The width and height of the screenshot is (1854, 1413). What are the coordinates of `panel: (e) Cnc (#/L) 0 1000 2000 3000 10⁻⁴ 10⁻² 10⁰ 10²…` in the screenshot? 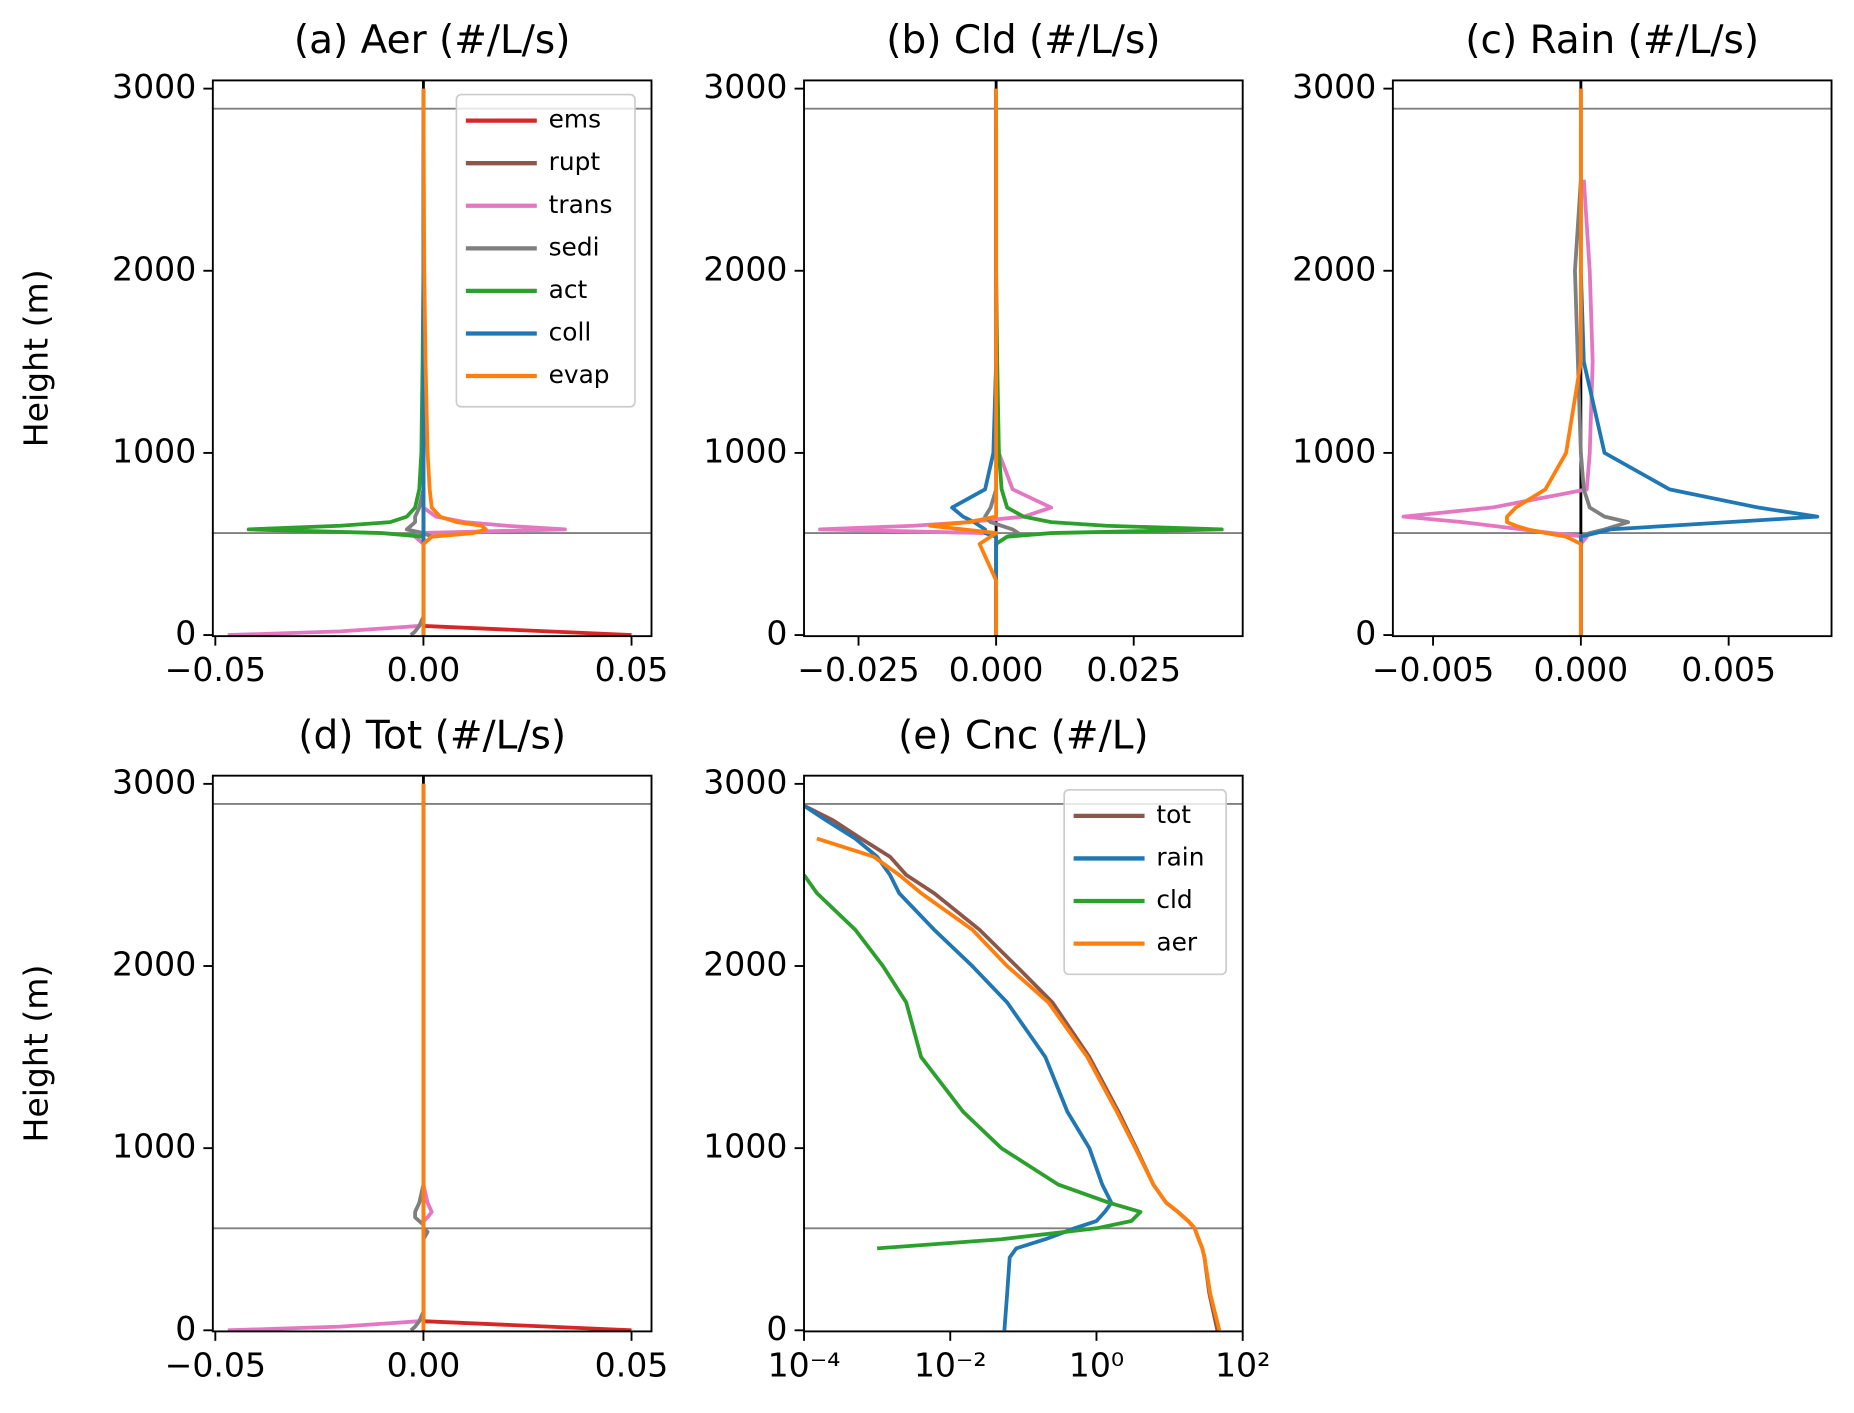 It's located at (986, 1048).